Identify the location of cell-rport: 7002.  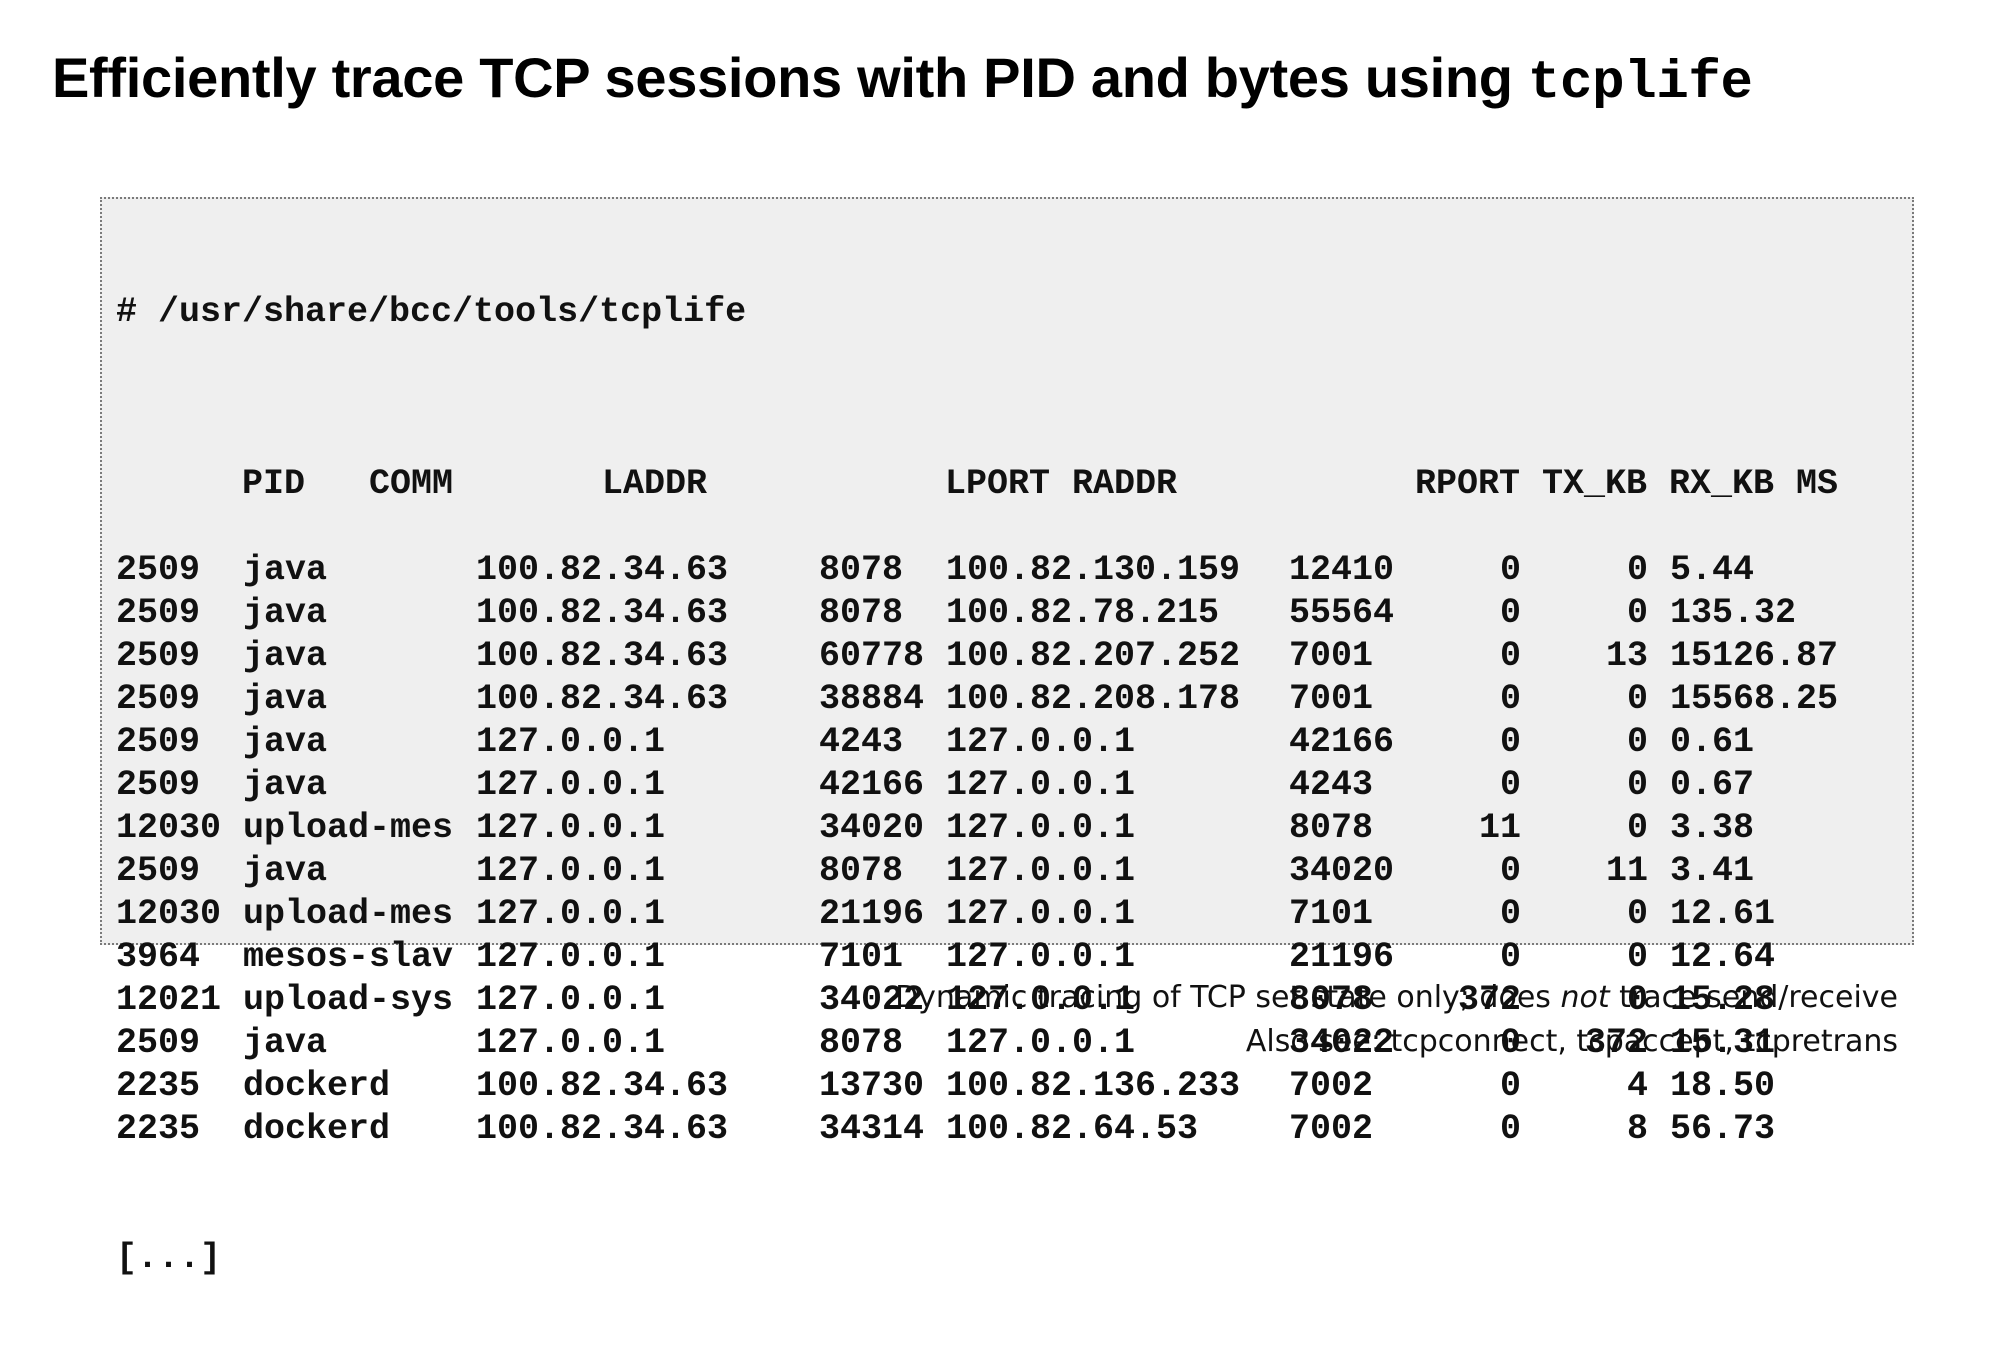
(1331, 1129).